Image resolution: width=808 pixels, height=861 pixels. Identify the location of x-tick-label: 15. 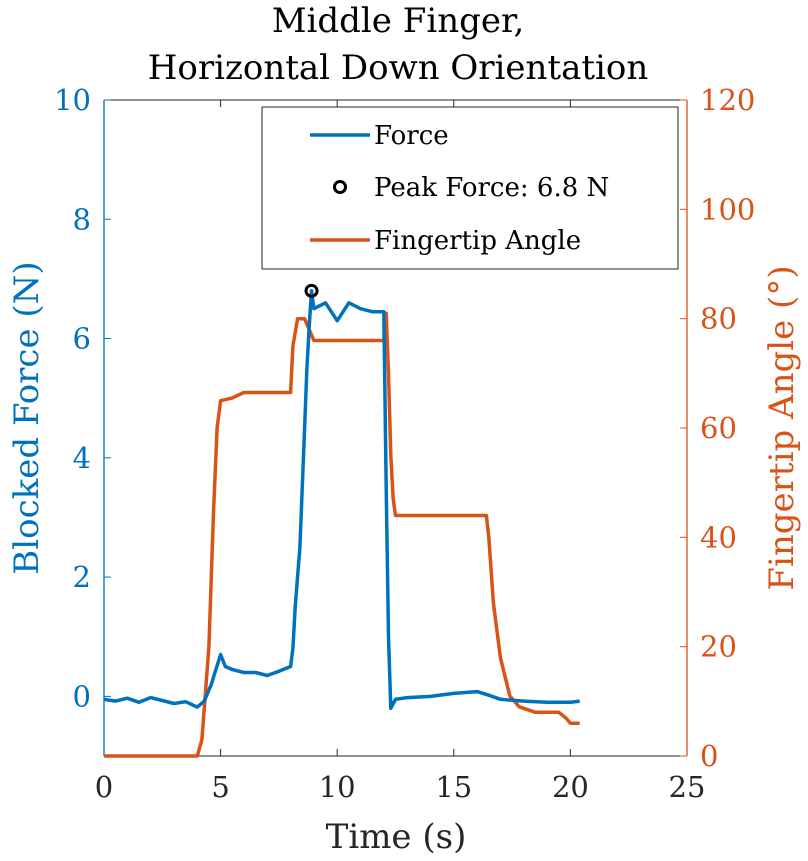
(453, 787).